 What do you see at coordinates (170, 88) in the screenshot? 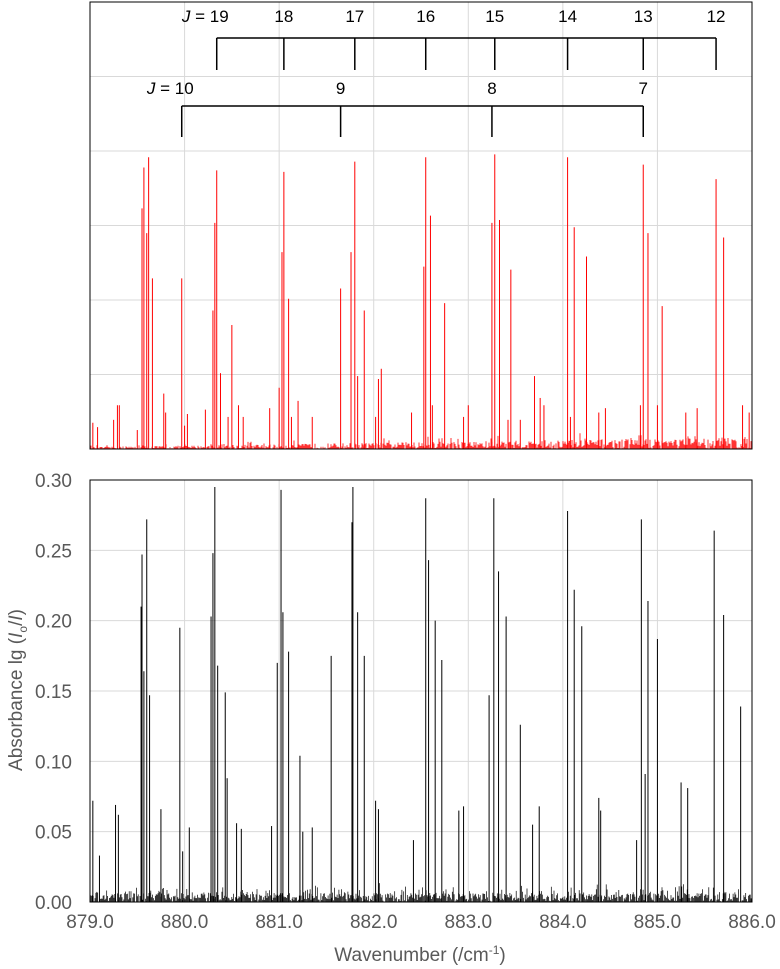
I see `lower-branch-label: J = 10` at bounding box center [170, 88].